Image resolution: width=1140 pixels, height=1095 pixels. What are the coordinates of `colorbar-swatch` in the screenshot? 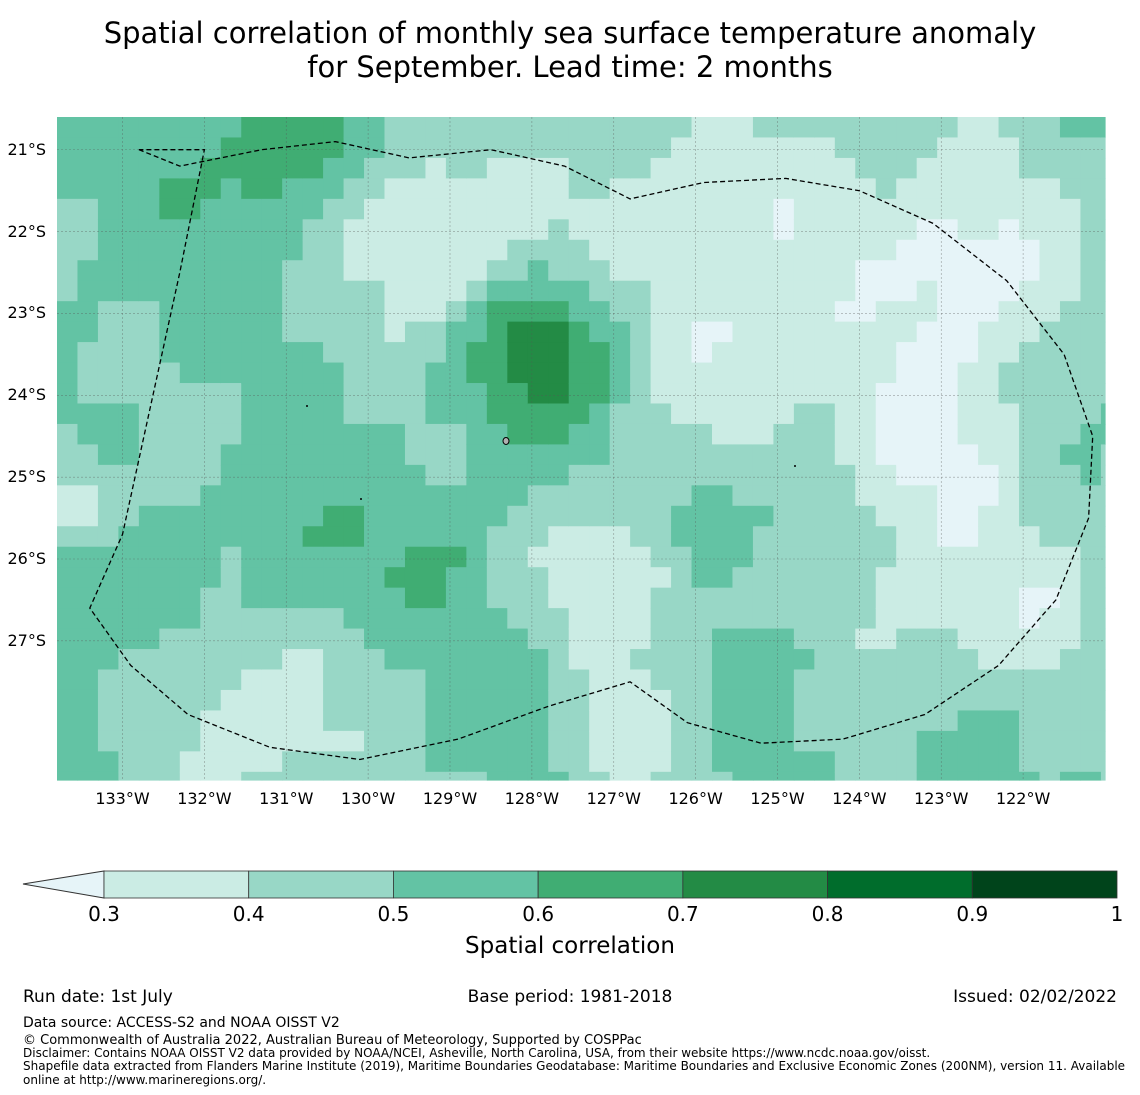 It's located at (466, 884).